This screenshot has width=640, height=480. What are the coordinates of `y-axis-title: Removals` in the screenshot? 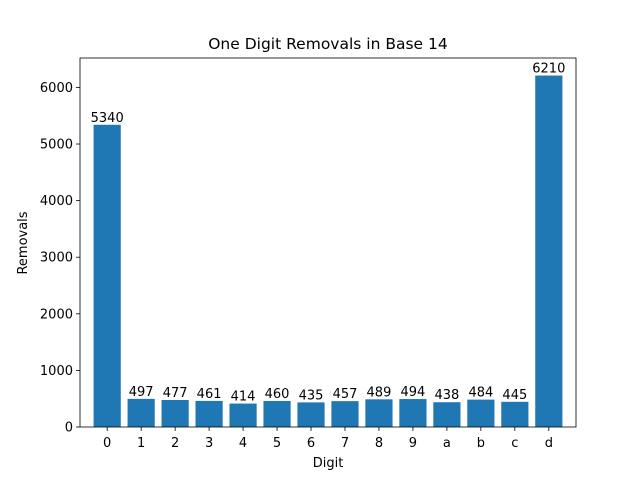 It's located at (23, 242).